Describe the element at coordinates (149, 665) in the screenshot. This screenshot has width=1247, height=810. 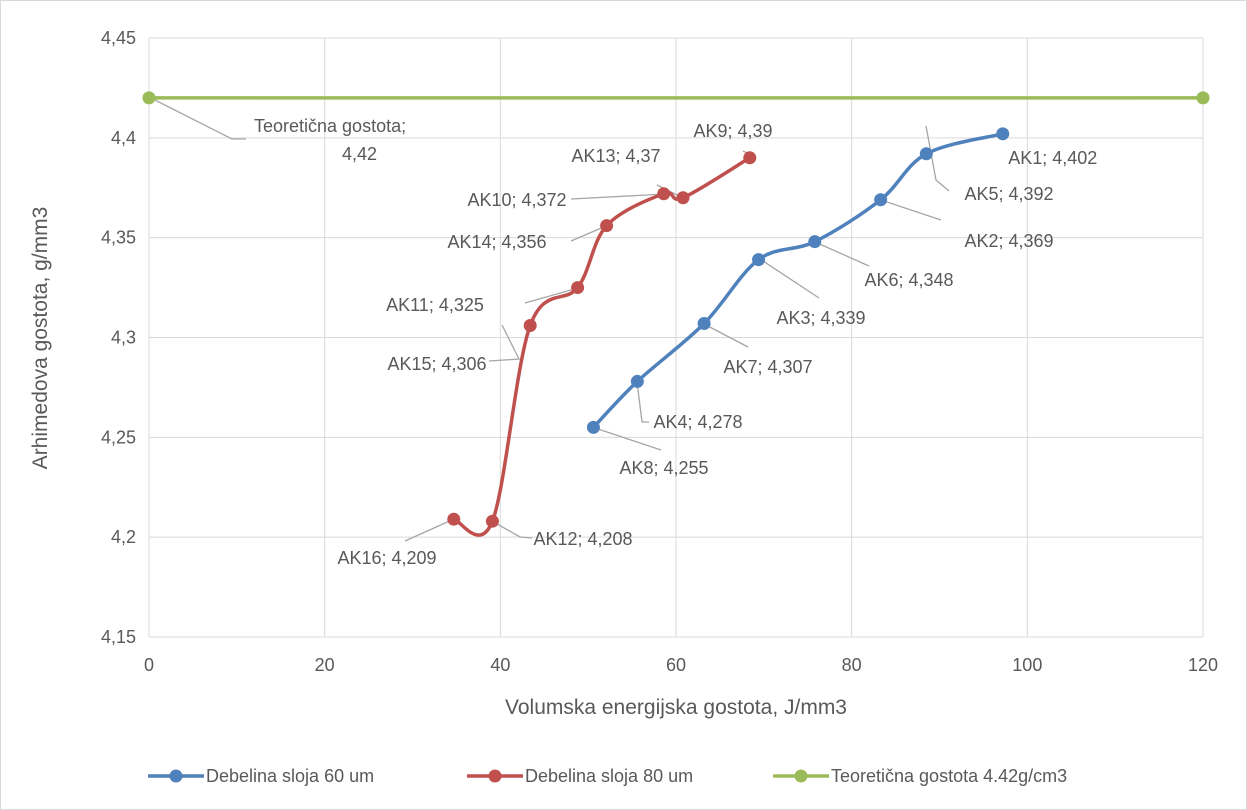
I see `x-tick-label: 0` at that location.